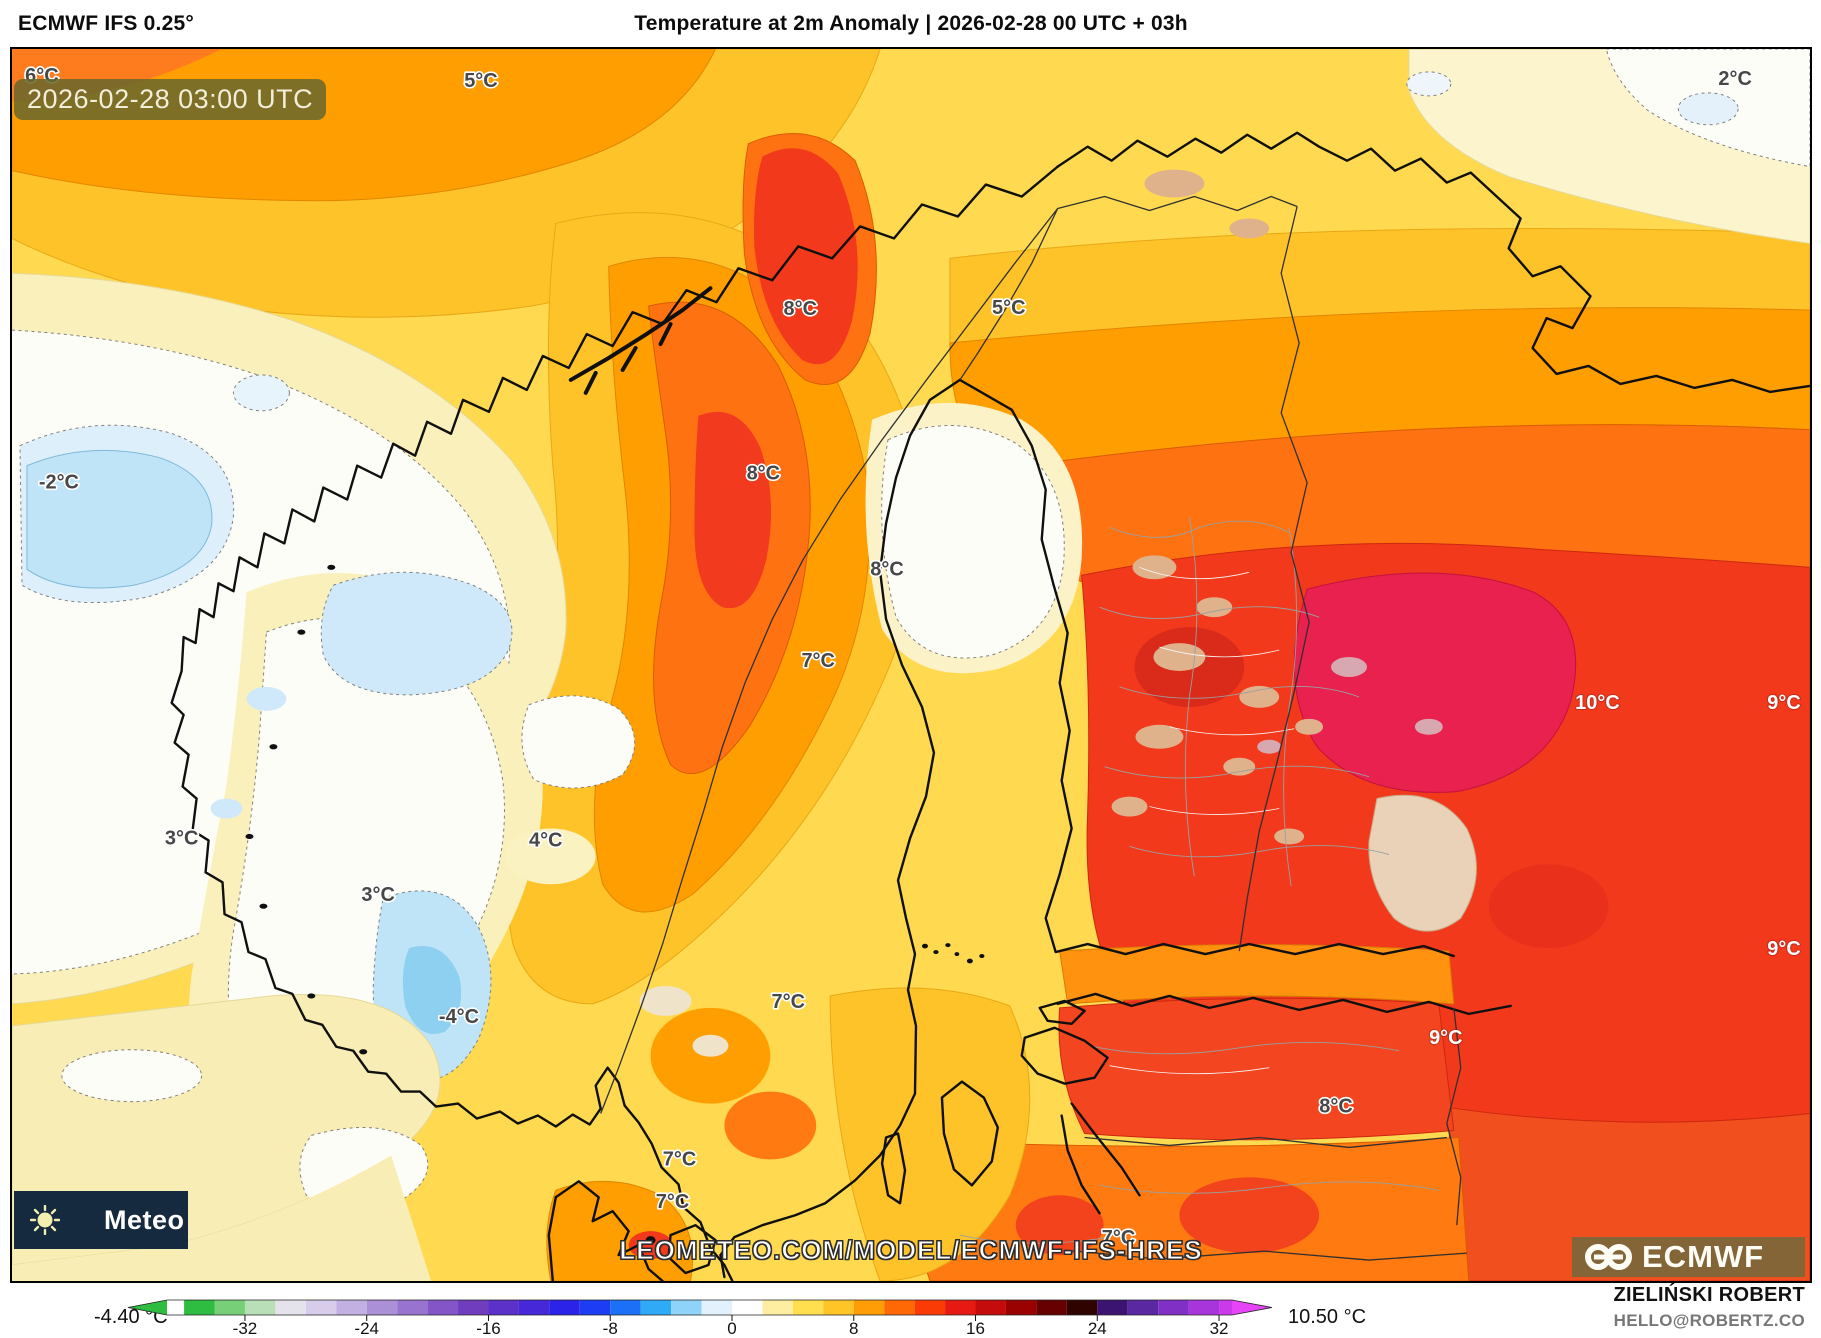 The height and width of the screenshot is (1338, 1821). I want to click on ecmwf-logo-text: ECMWF, so click(1703, 1256).